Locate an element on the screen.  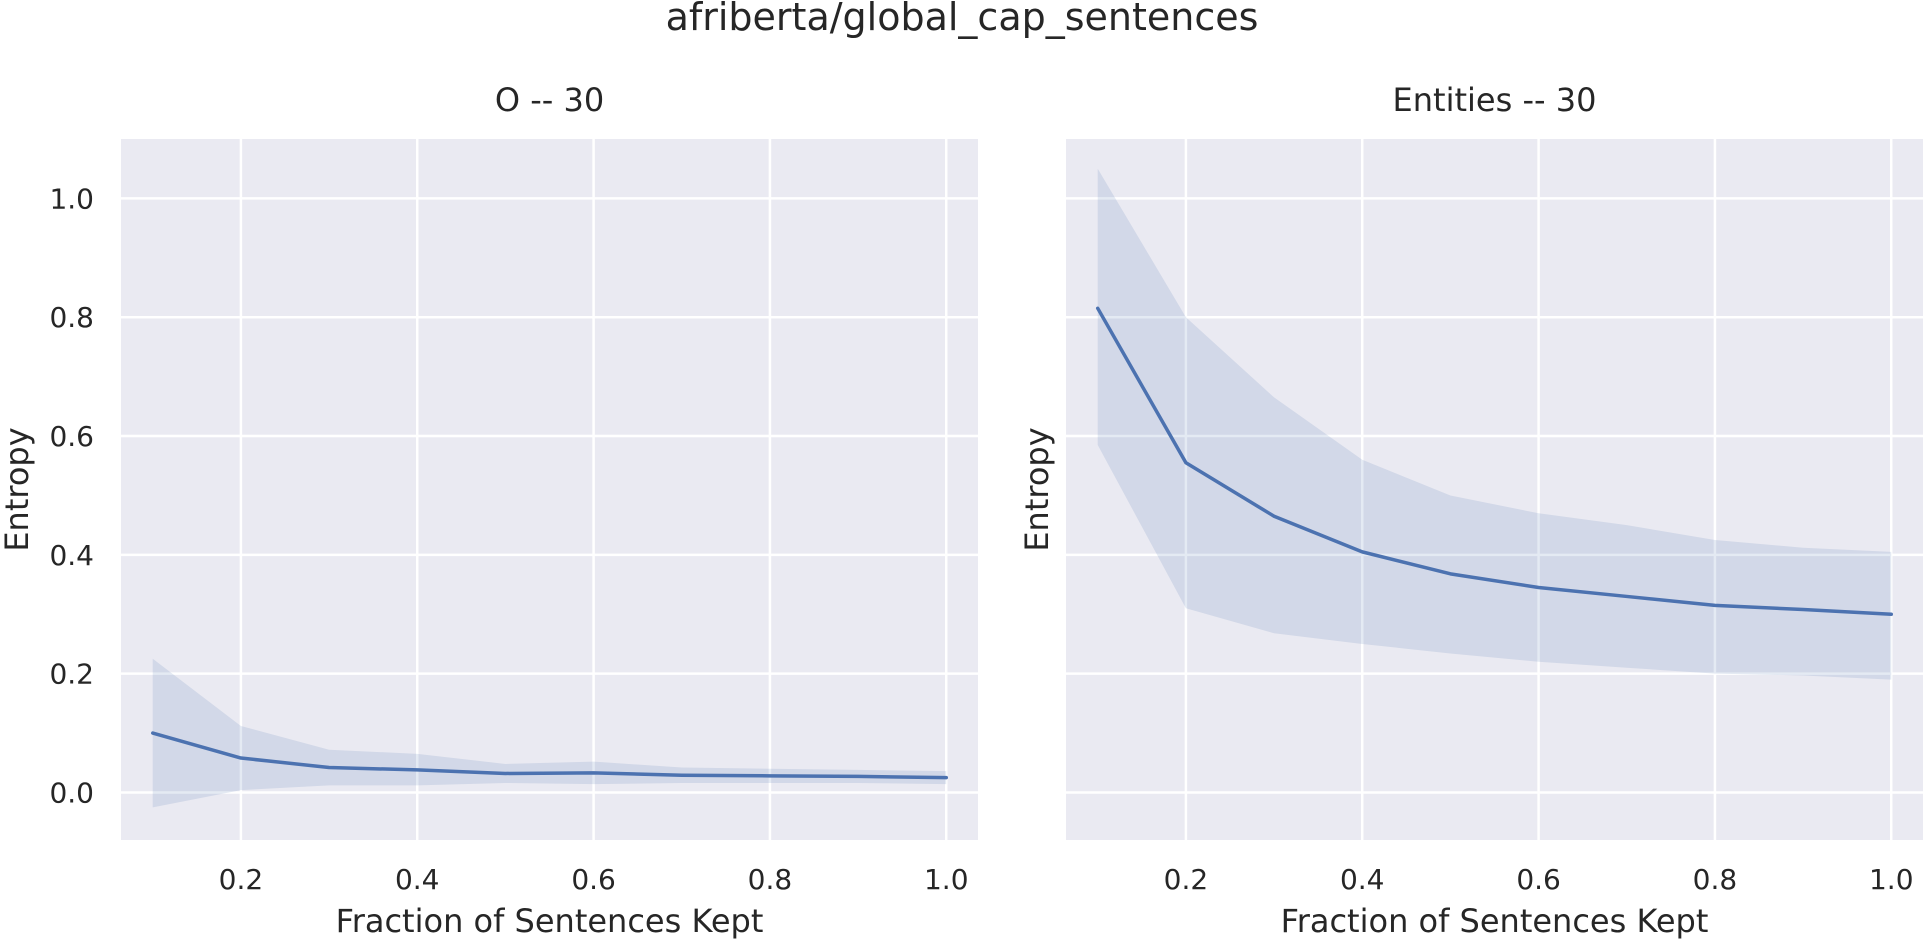
y-tick-label: 0.6 is located at coordinates (71, 436).